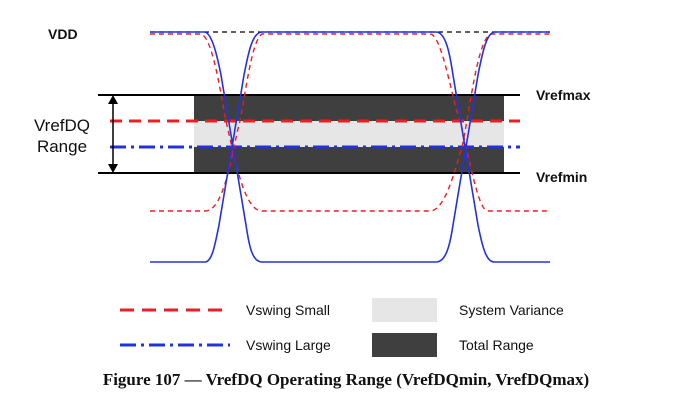 Image resolution: width=692 pixels, height=401 pixels. What do you see at coordinates (62, 125) in the screenshot?
I see `vrefdq-range-label-line1: VrefDQ` at bounding box center [62, 125].